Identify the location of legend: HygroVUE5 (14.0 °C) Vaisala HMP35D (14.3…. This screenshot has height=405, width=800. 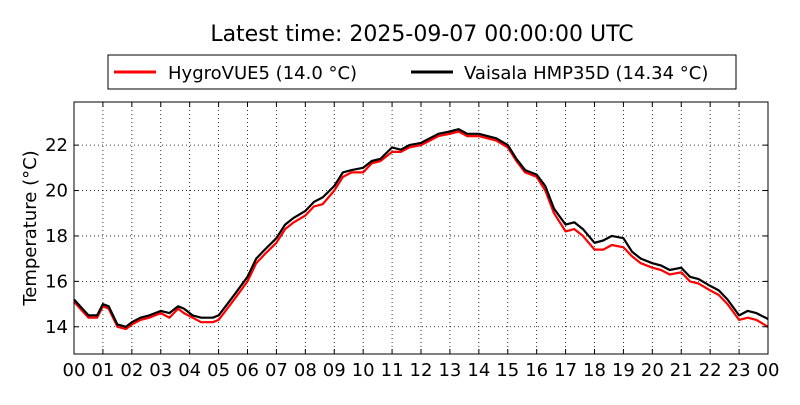
(422, 72).